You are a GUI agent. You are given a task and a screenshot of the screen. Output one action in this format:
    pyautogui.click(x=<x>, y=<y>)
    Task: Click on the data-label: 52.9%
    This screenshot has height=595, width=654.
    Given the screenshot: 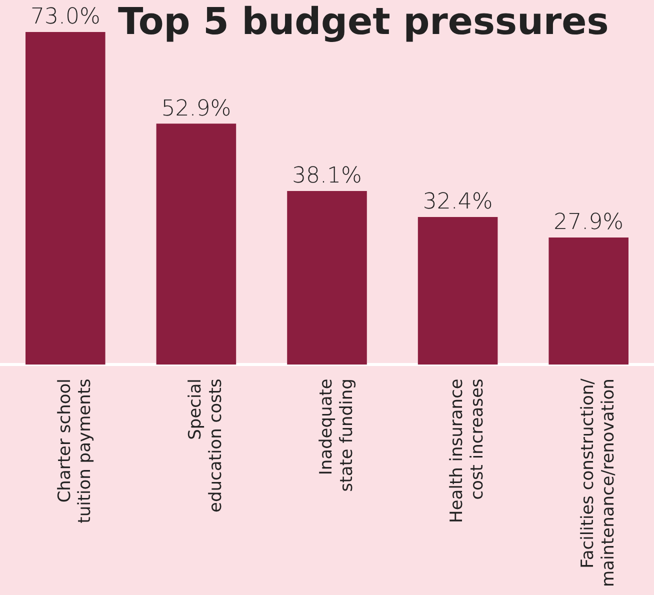 What is the action you would take?
    pyautogui.click(x=196, y=109)
    